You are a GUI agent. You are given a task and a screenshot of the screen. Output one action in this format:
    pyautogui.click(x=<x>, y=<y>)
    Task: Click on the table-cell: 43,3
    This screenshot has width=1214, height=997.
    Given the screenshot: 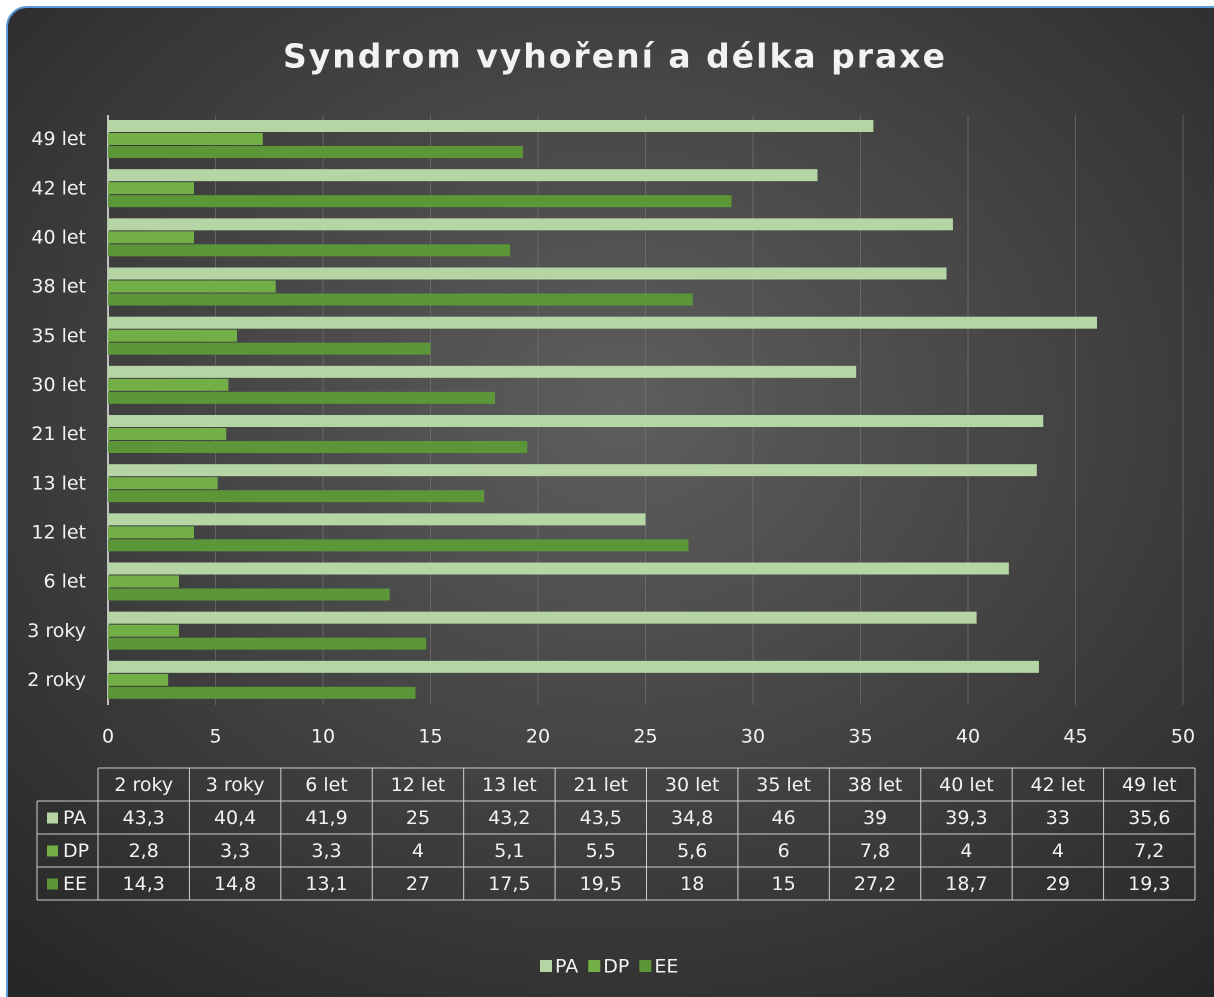 What is the action you would take?
    pyautogui.click(x=144, y=818)
    